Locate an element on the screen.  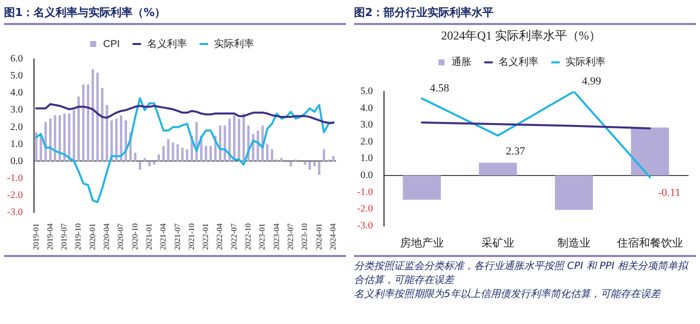
data-label: 2.37 is located at coordinates (516, 151).